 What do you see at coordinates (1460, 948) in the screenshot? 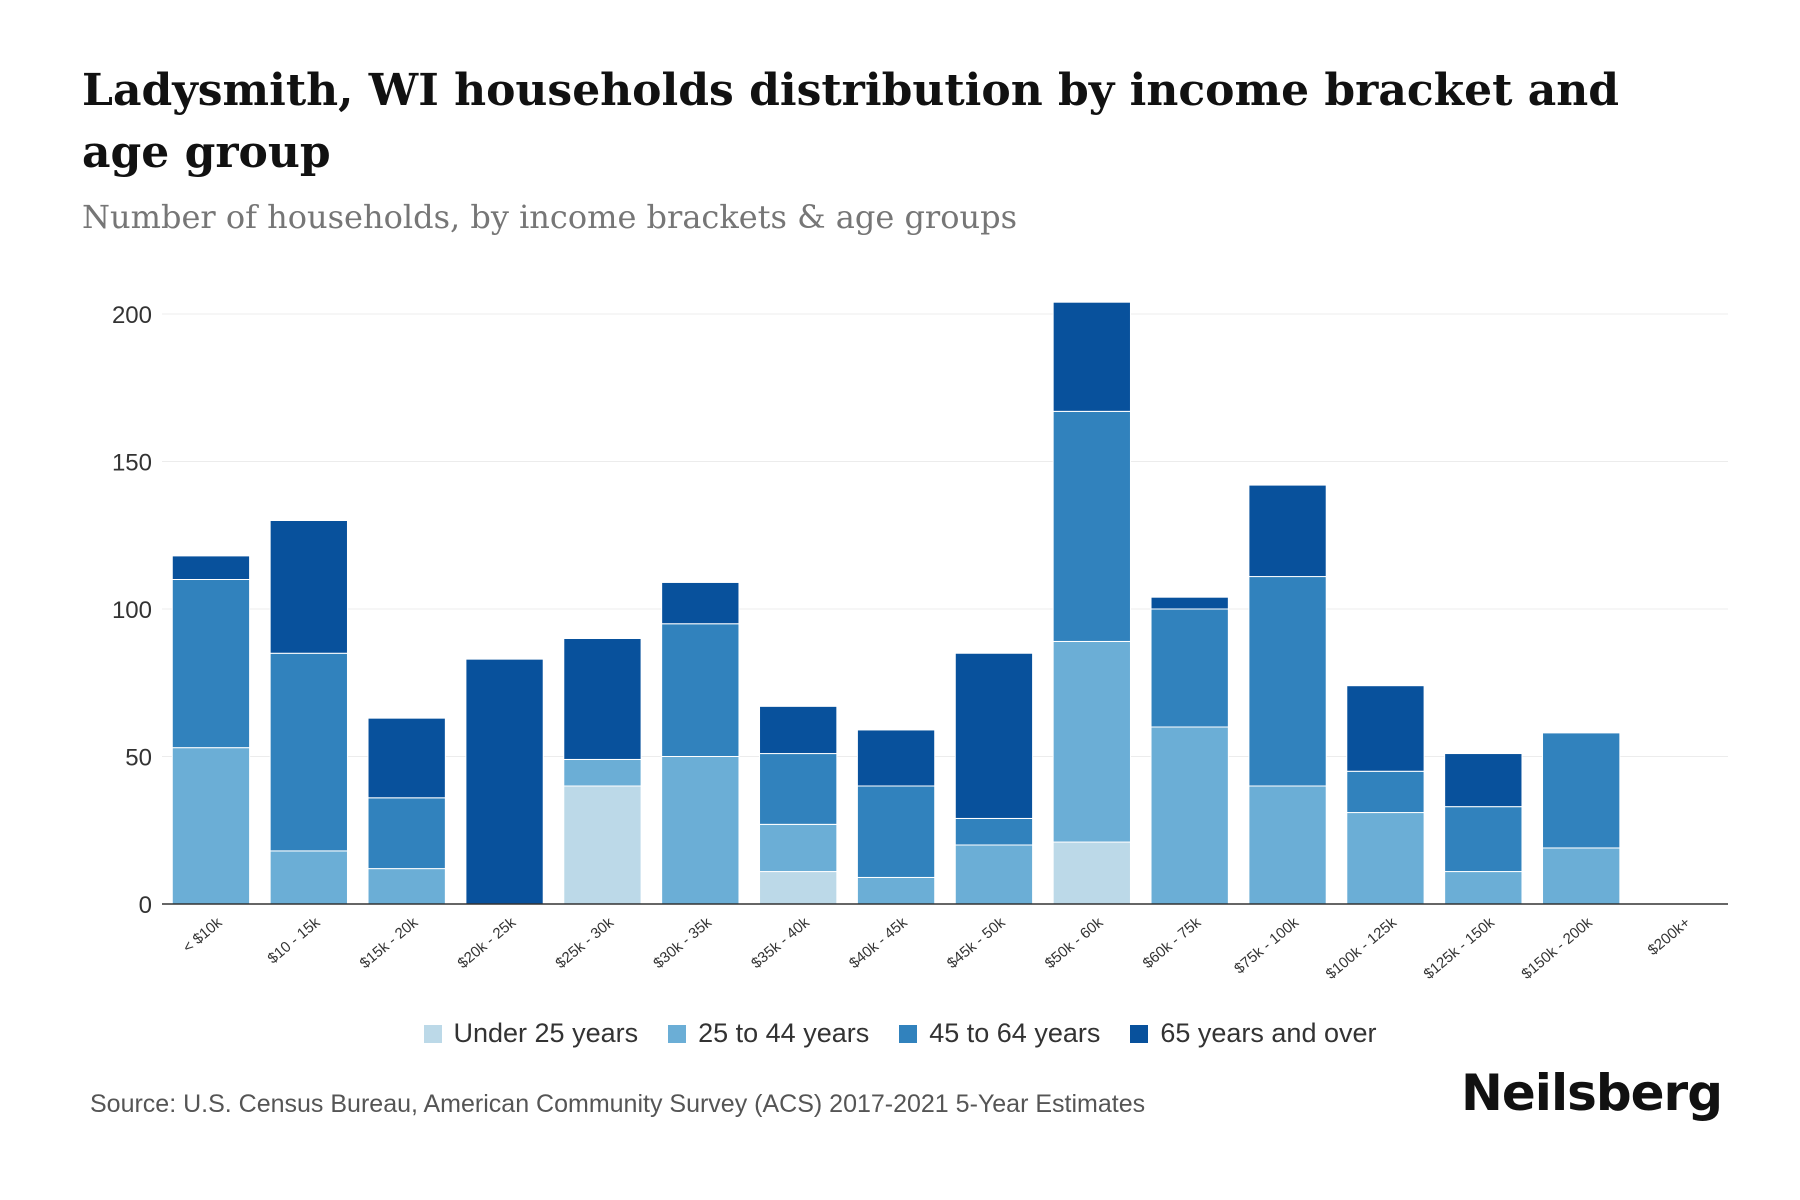
I see `x-tick-label: $125k - 150k` at bounding box center [1460, 948].